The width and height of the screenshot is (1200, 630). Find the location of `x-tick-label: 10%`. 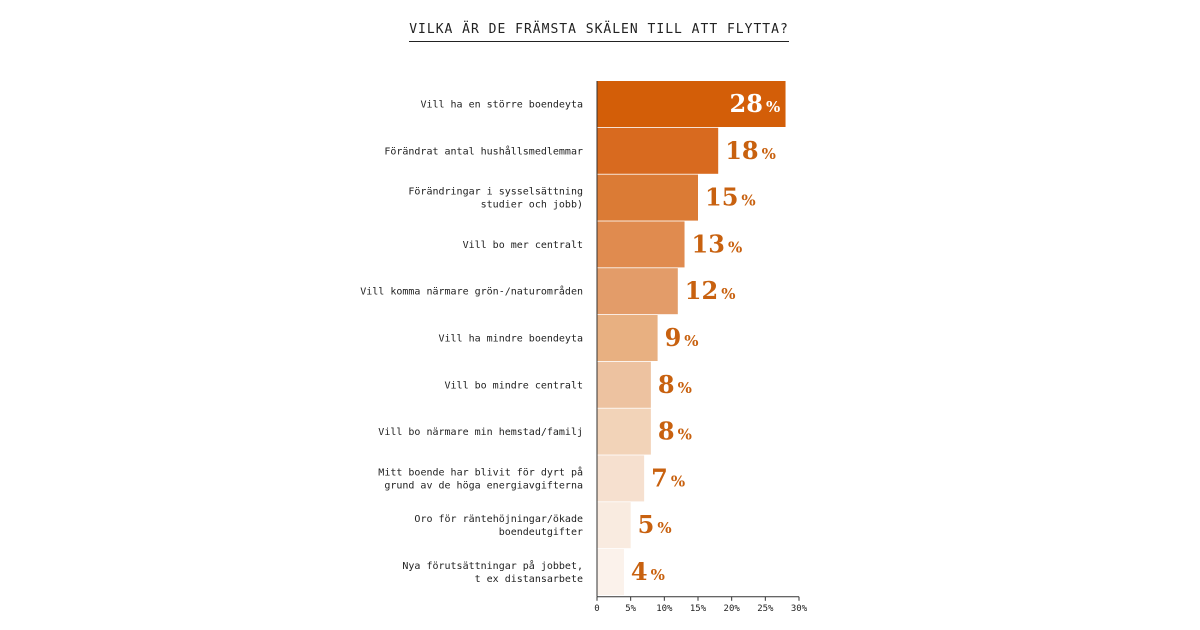

x-tick-label: 10% is located at coordinates (664, 609).